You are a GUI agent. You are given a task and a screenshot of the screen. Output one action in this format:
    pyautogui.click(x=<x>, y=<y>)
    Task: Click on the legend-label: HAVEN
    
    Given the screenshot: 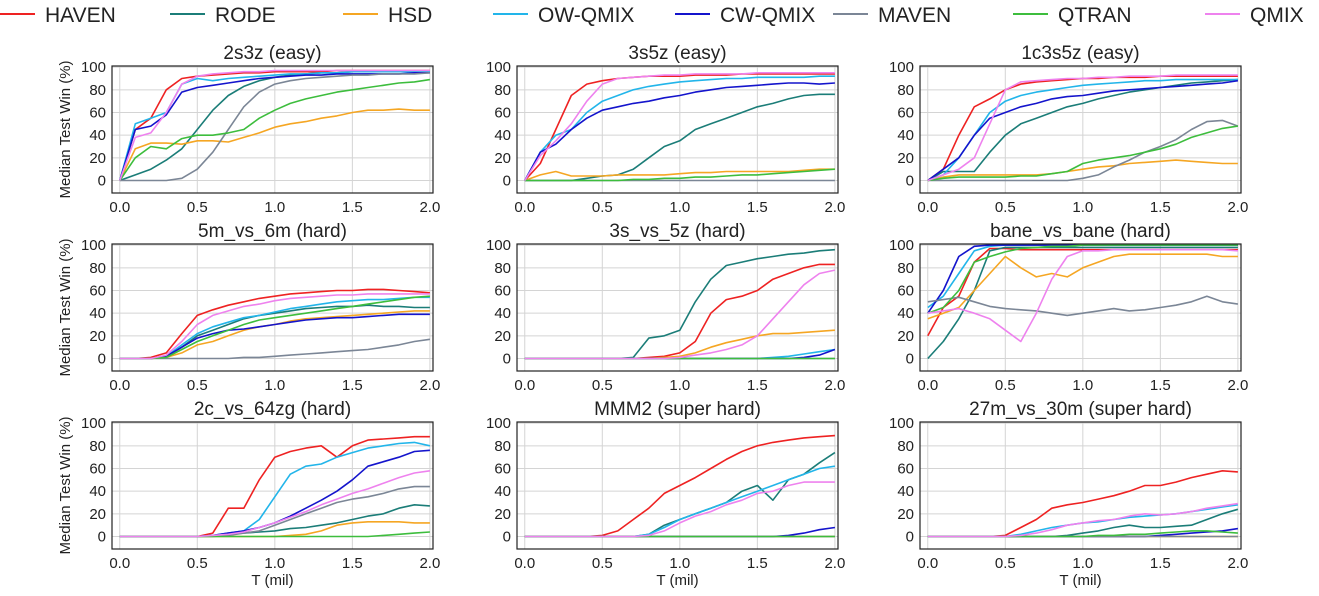 What is the action you would take?
    pyautogui.click(x=80, y=15)
    